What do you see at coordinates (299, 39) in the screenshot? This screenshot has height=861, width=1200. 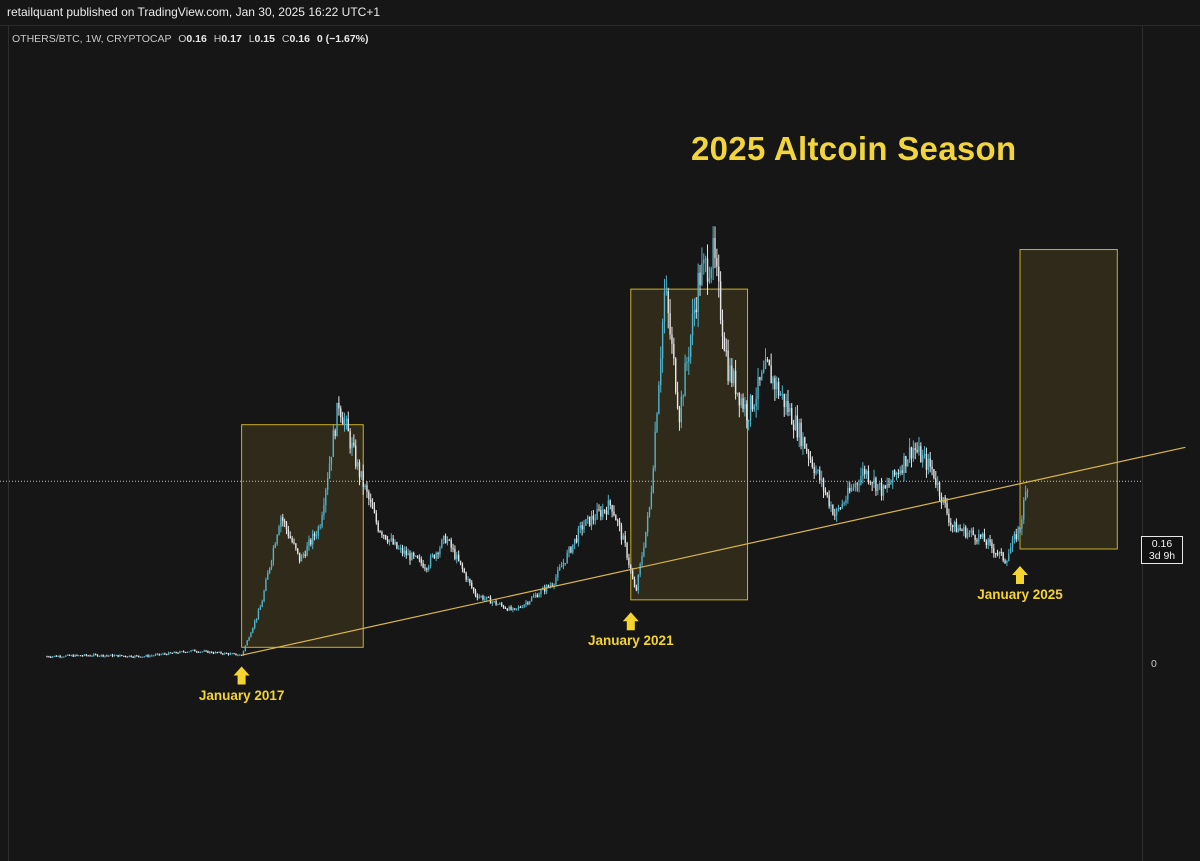 I see `close-value: 0.16` at bounding box center [299, 39].